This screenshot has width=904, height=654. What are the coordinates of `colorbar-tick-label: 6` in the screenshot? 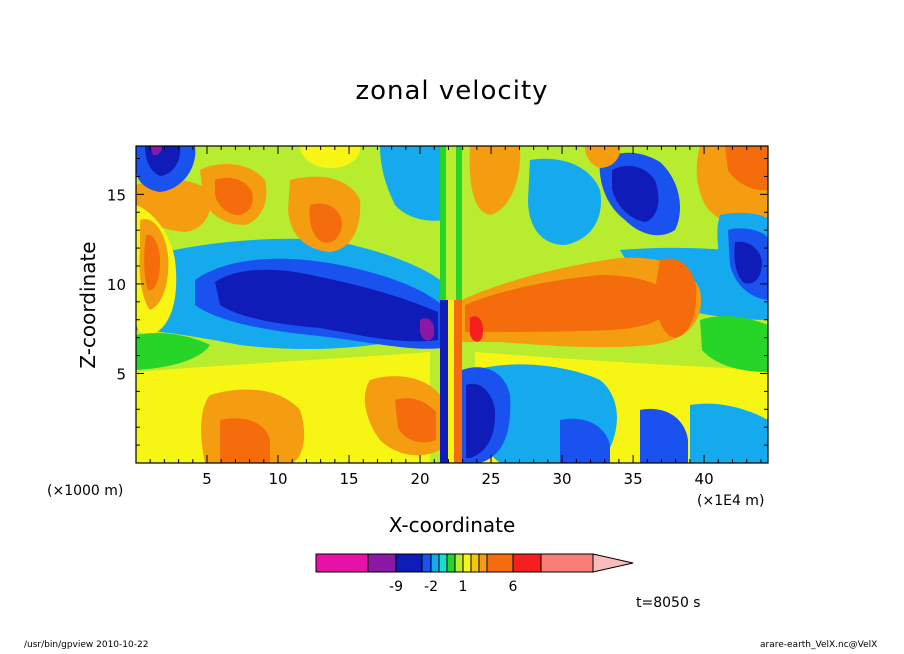 It's located at (513, 587).